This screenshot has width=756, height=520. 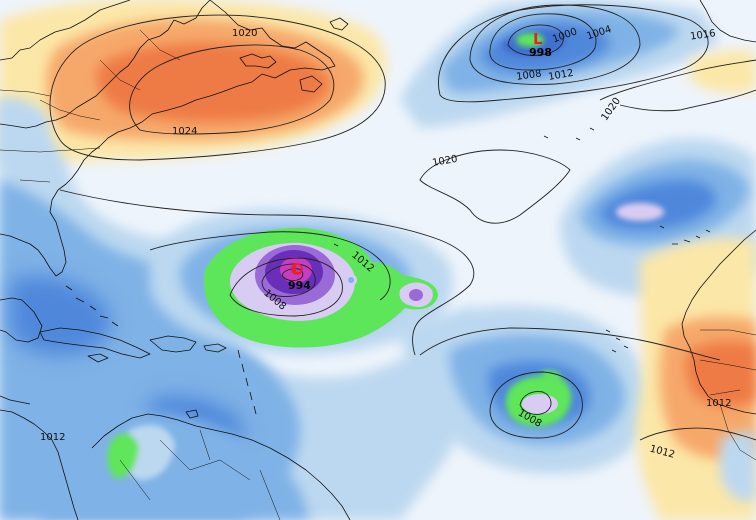 What do you see at coordinates (718, 322) in the screenshot?
I see `coast-africa` at bounding box center [718, 322].